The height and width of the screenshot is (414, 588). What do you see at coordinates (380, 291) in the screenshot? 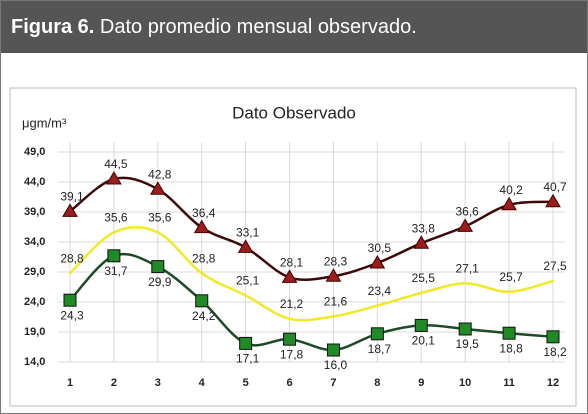
I see `data-label: 23,4` at bounding box center [380, 291].